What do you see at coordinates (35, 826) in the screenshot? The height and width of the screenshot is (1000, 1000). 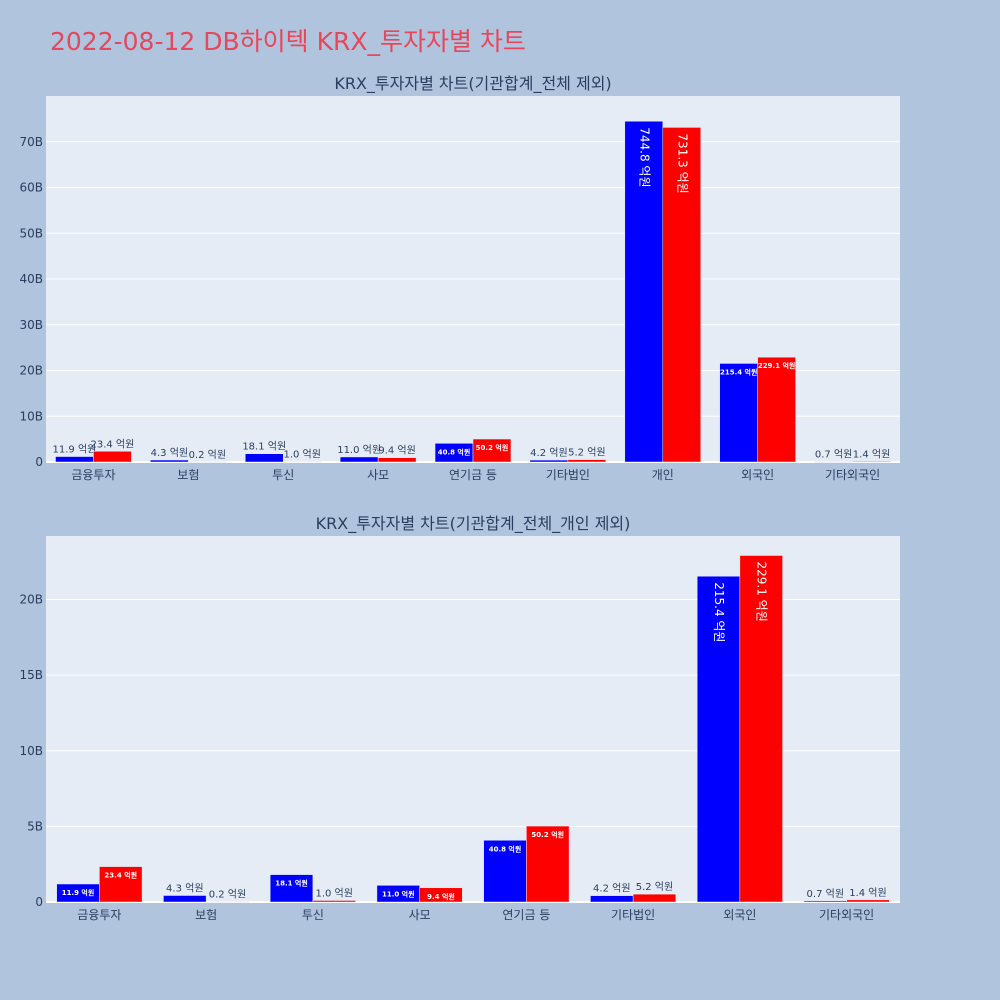 I see `y-tick-label: 5B` at bounding box center [35, 826].